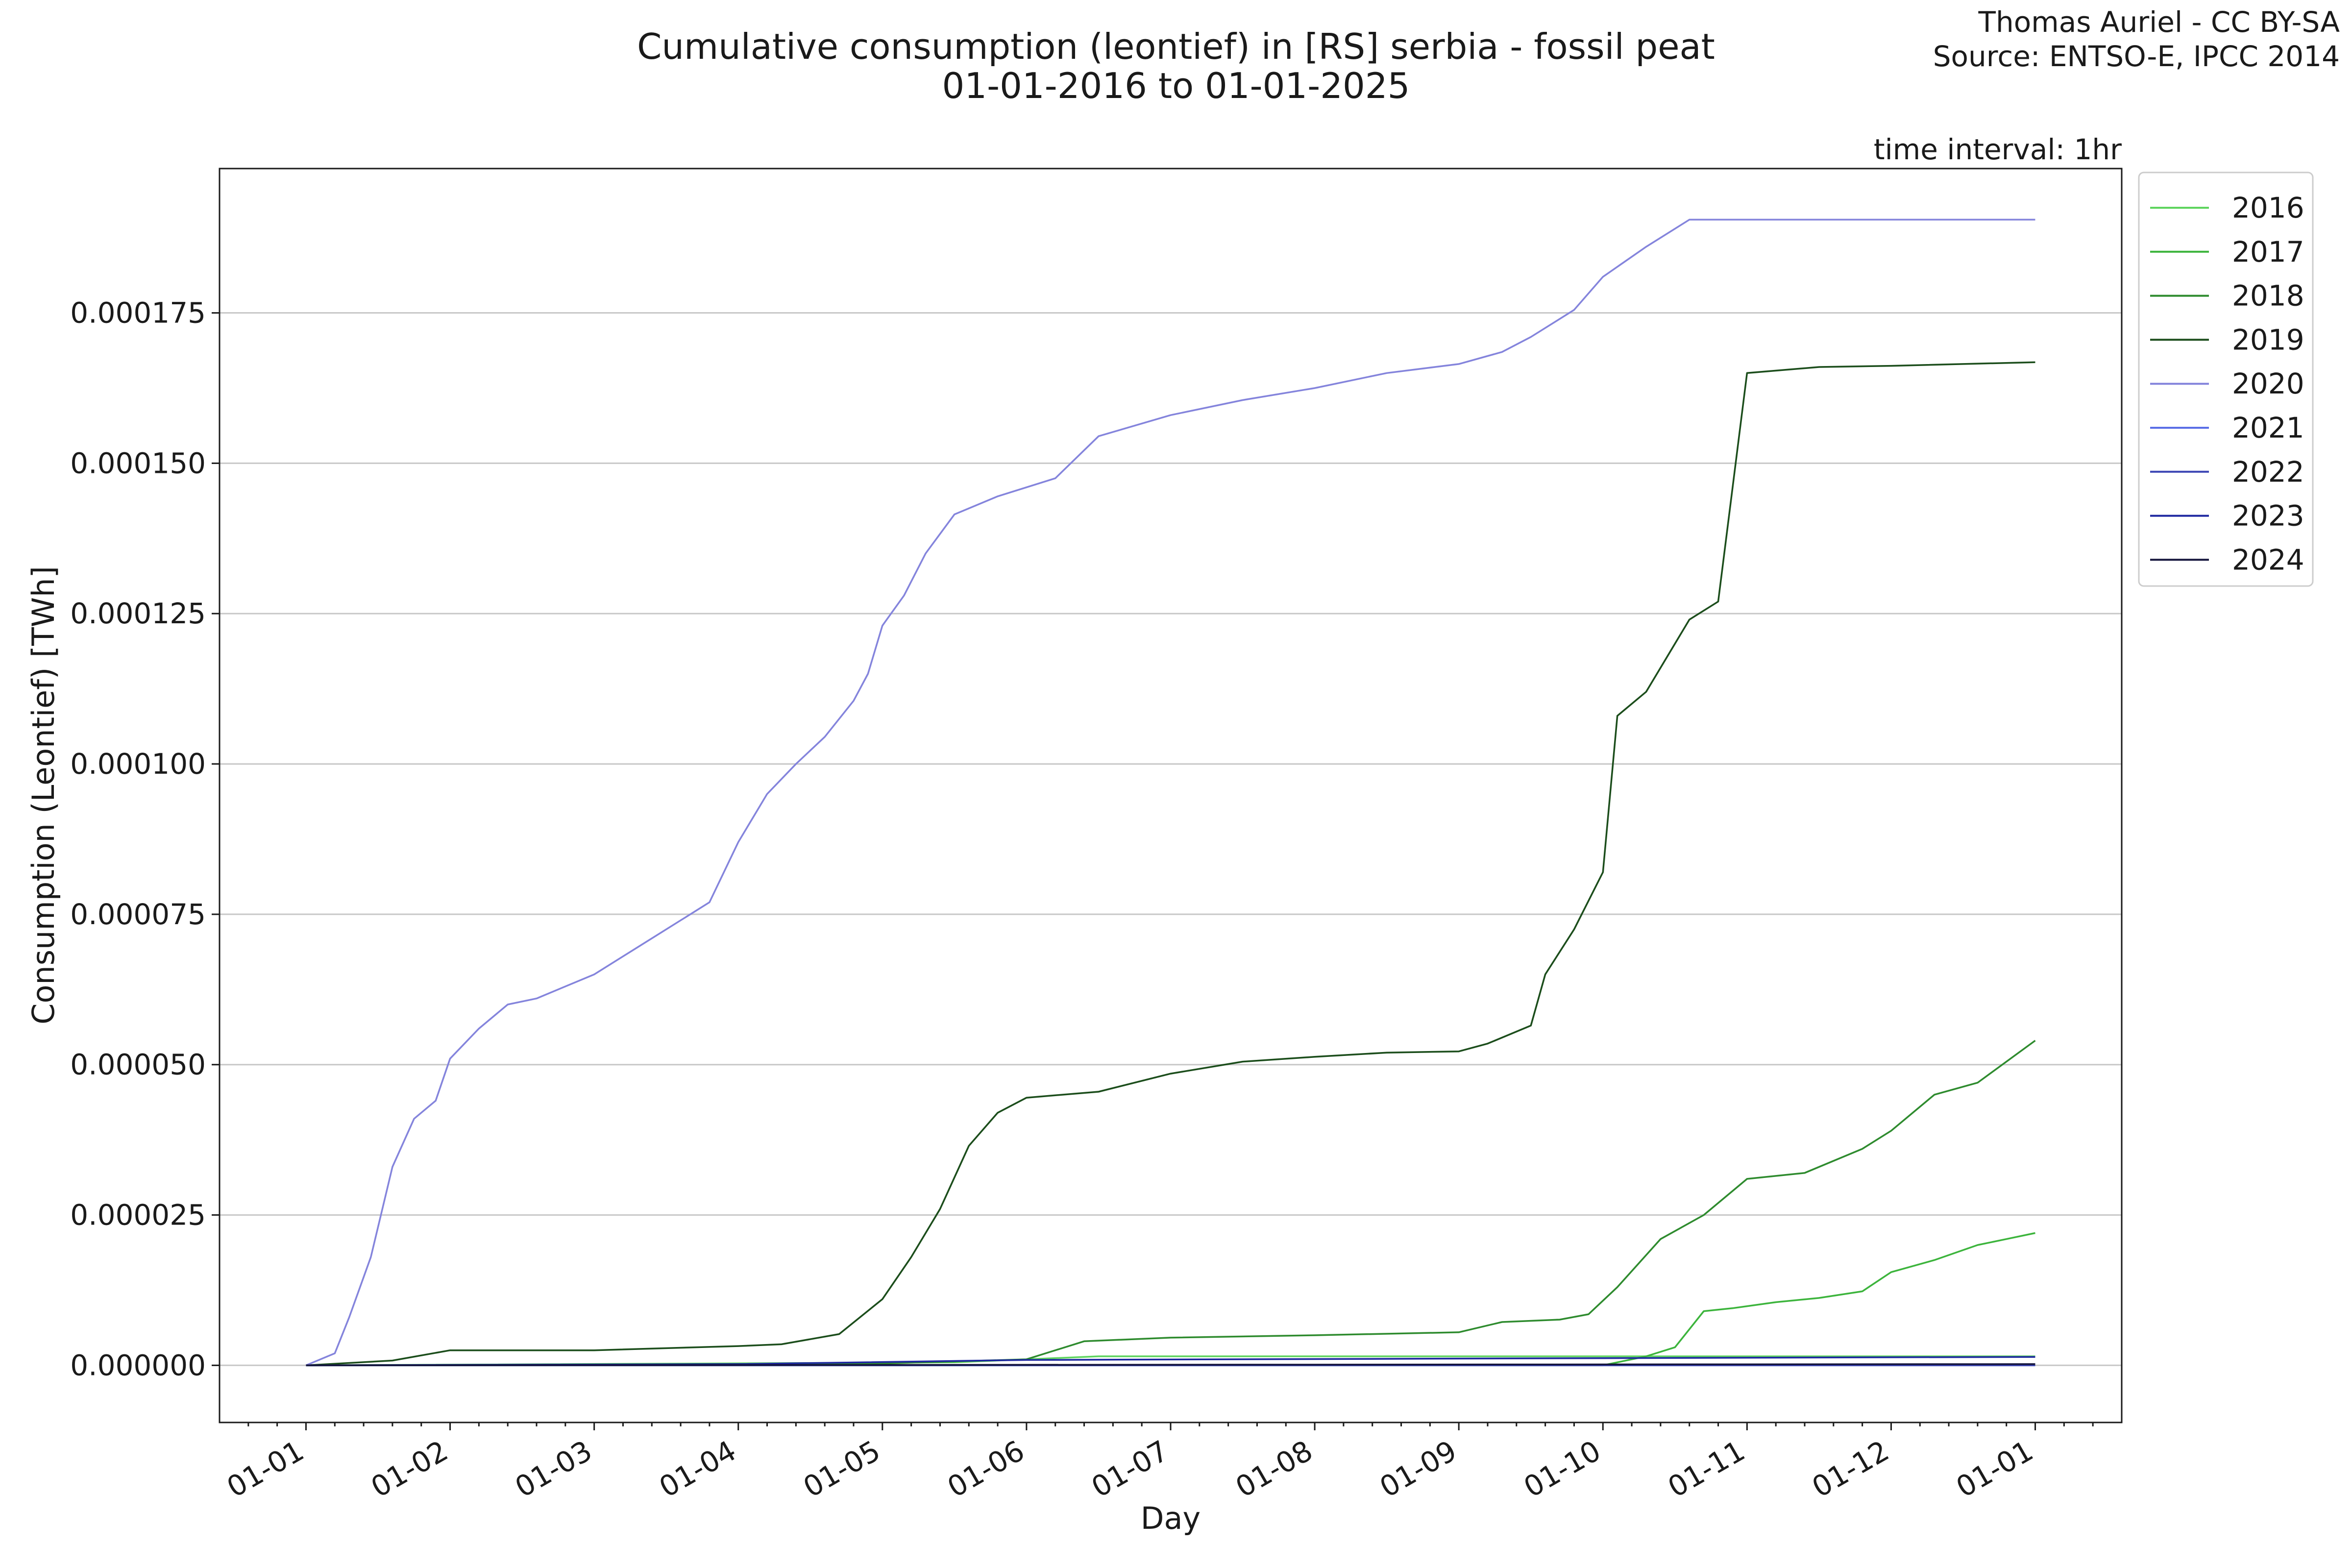 The height and width of the screenshot is (1568, 2352). What do you see at coordinates (1850, 1469) in the screenshot?
I see `x-tick-label: 01-12` at bounding box center [1850, 1469].